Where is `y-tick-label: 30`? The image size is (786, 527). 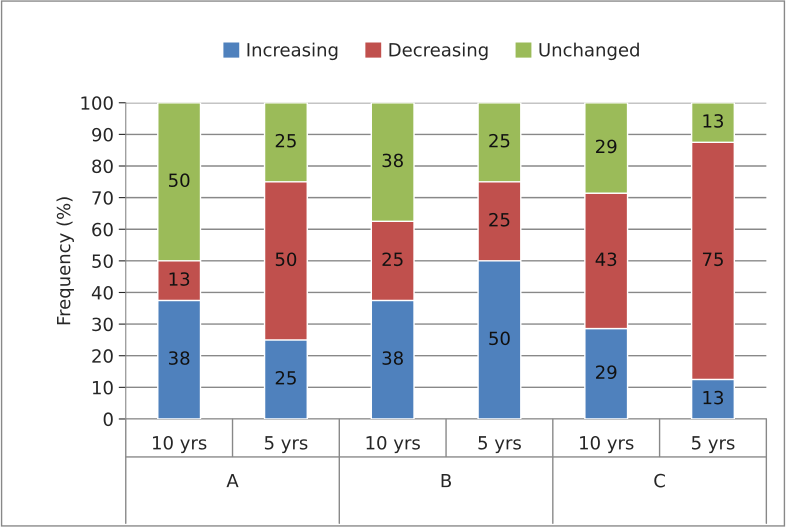
y-tick-label: 30 is located at coordinates (102, 325).